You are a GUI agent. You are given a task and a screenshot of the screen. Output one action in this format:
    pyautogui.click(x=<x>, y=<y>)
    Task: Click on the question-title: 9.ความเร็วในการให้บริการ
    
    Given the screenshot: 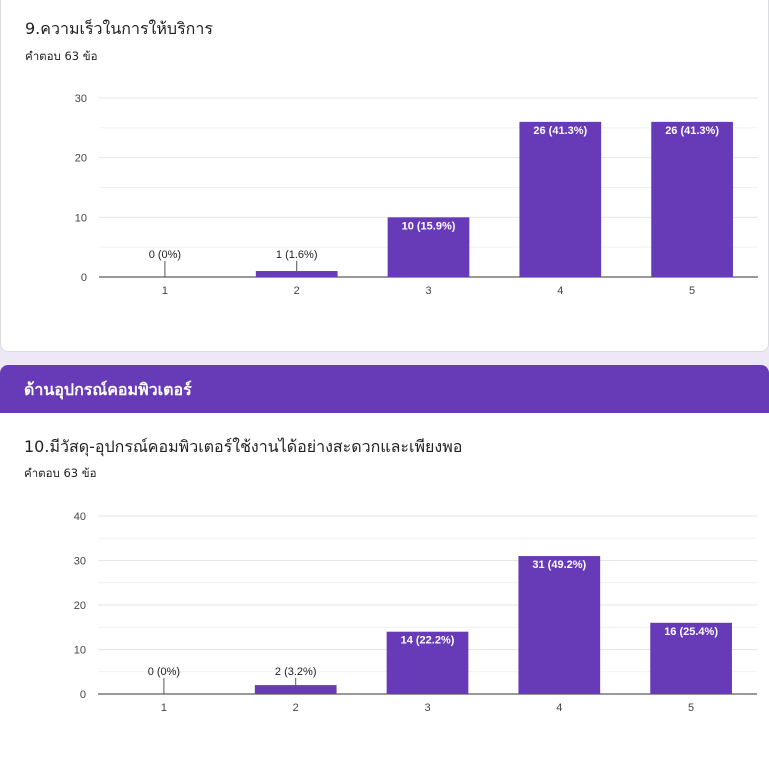 What is the action you would take?
    pyautogui.click(x=119, y=28)
    